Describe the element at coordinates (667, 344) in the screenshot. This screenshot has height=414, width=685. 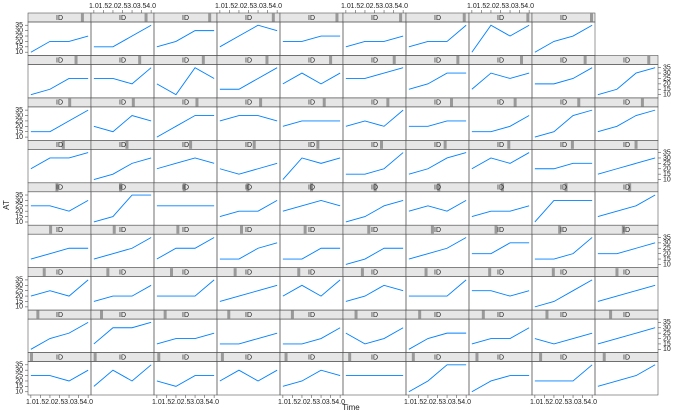
I see `y-tick-label: 15` at that location.